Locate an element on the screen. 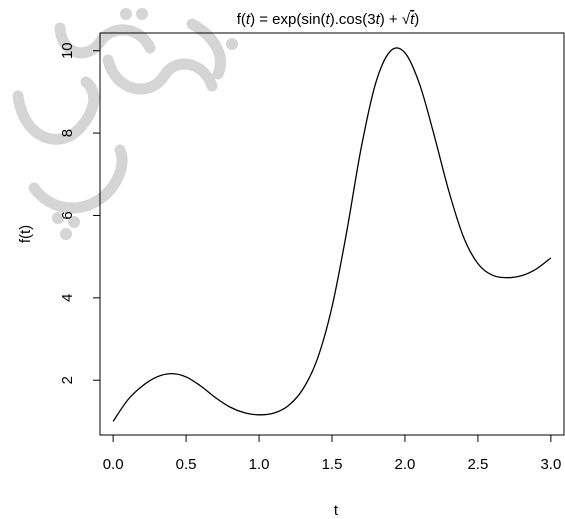  x-tick-label: 1.5 is located at coordinates (332, 464).